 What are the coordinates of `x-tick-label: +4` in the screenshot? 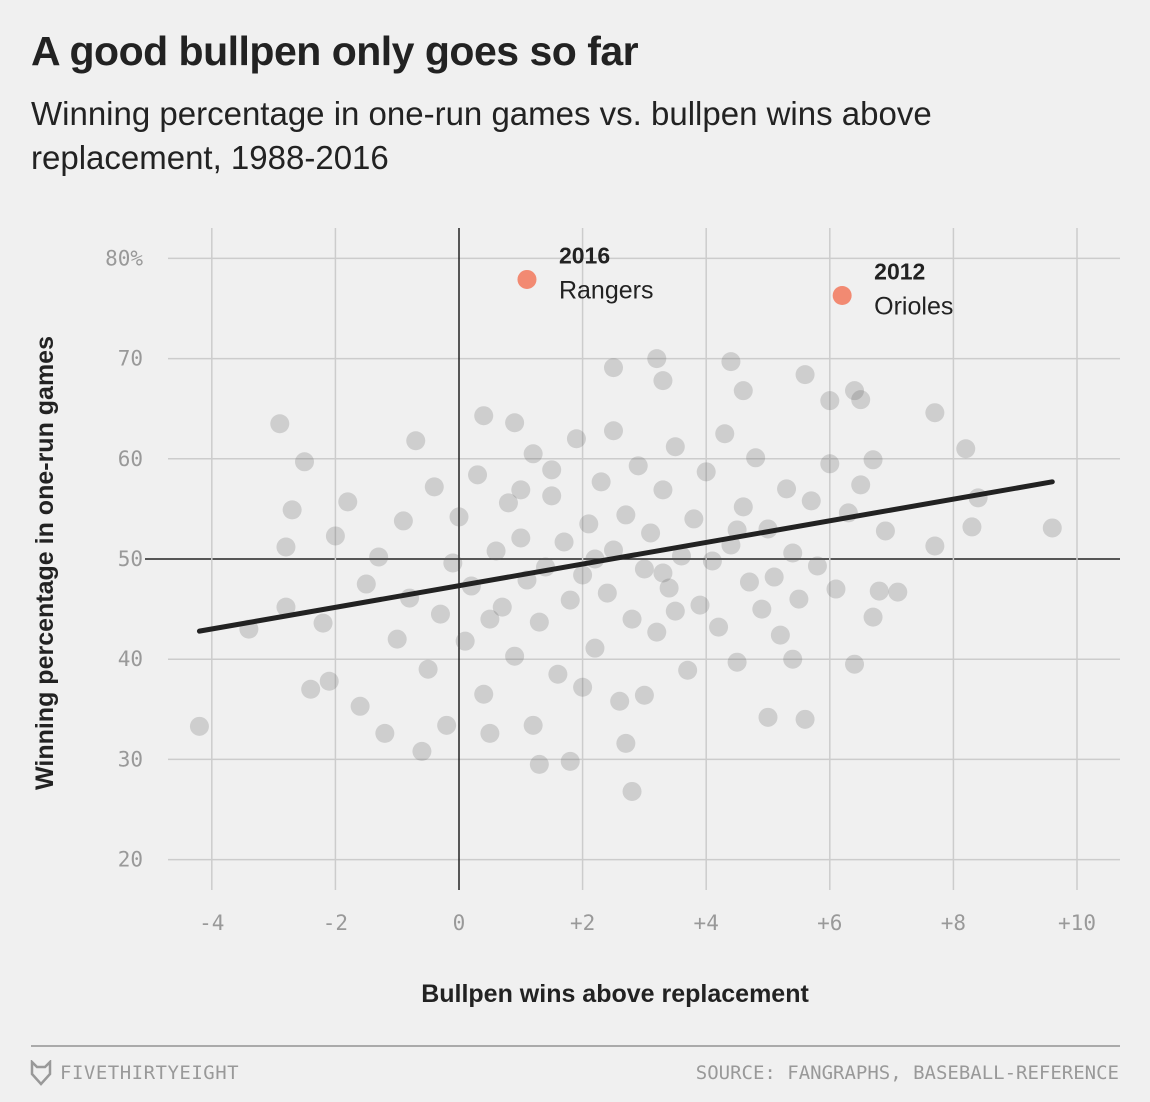 It's located at (706, 923).